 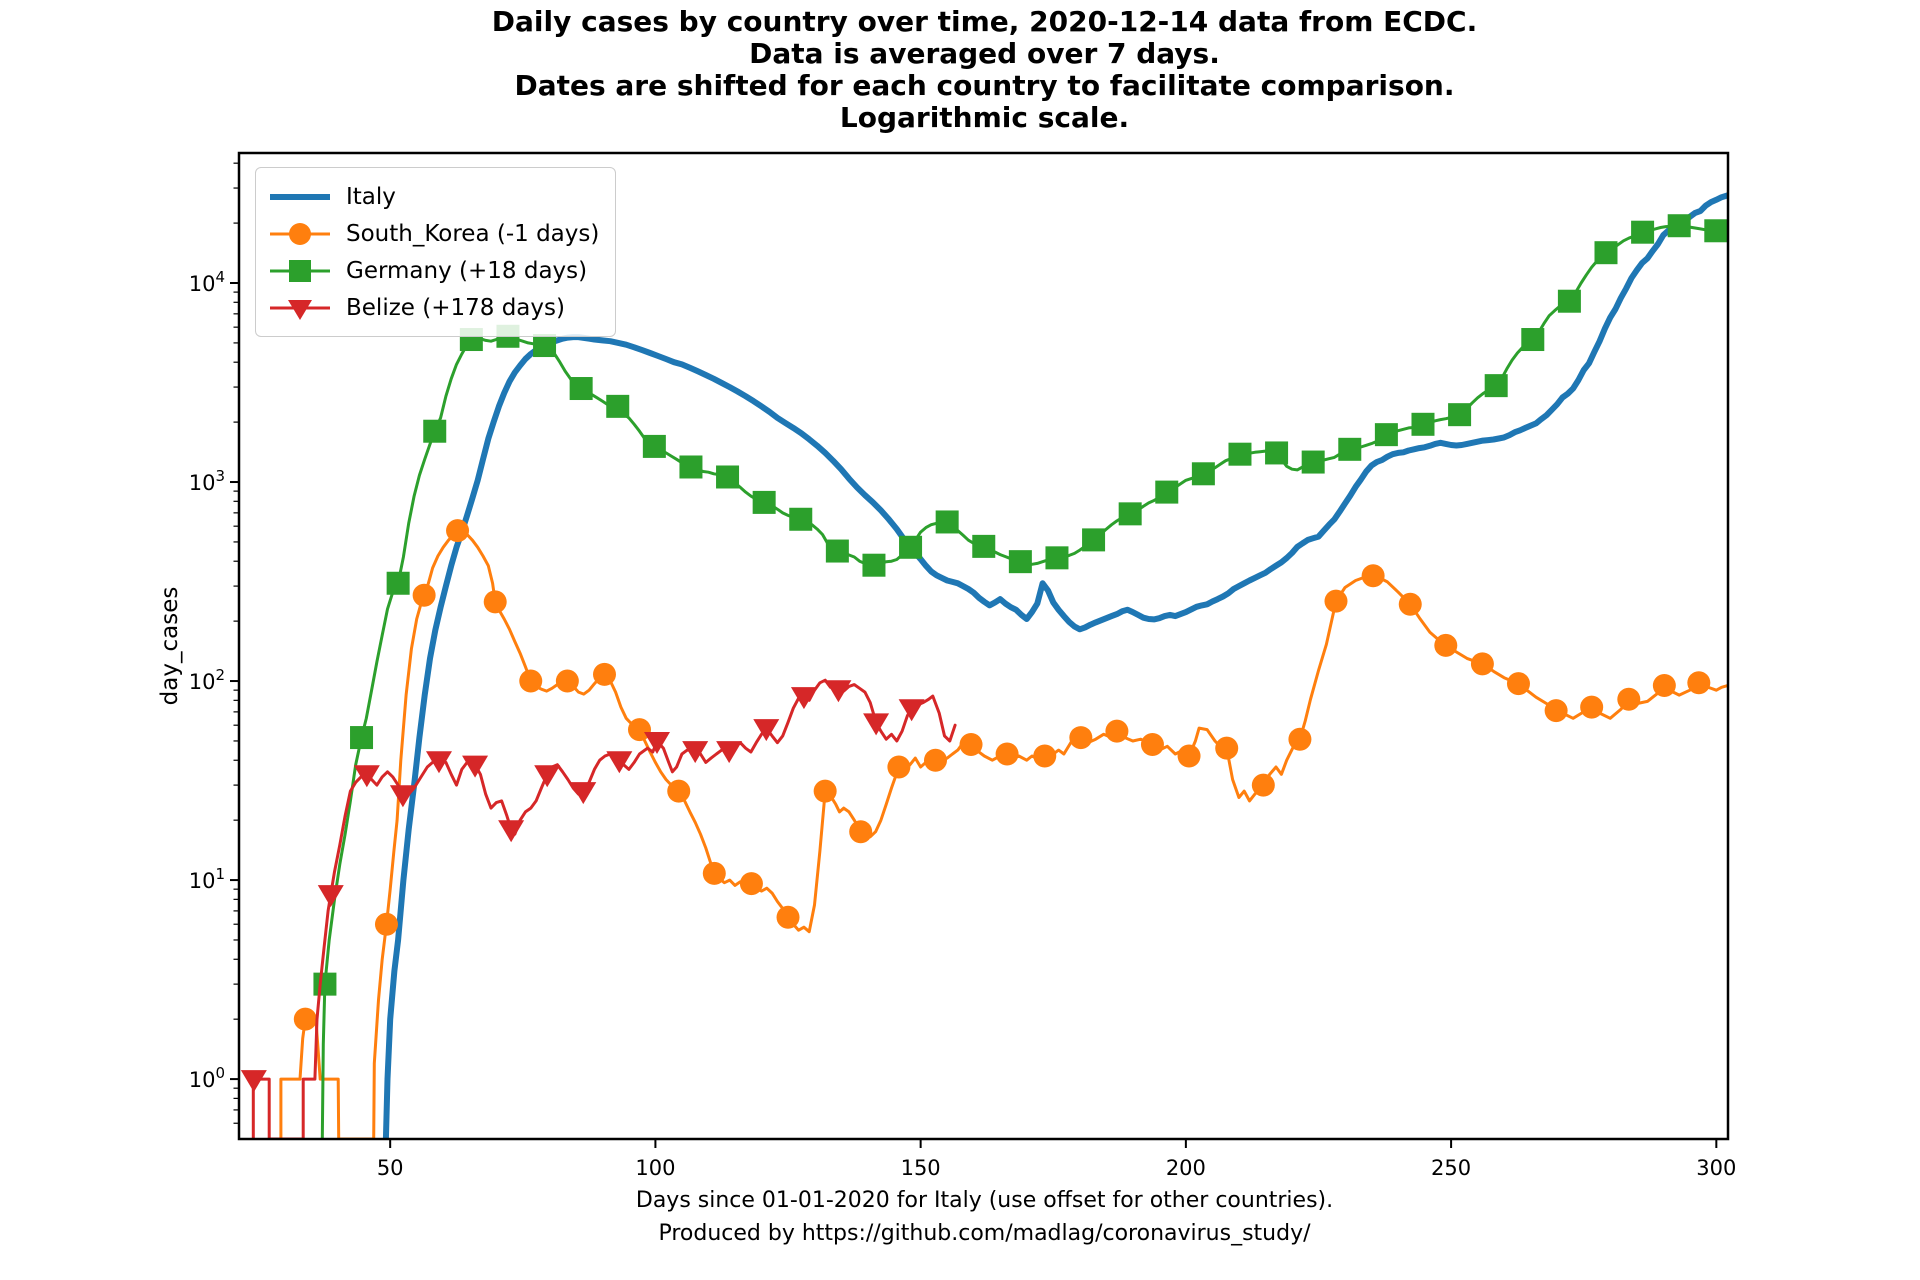 I want to click on svg-text: 104, so click(x=207, y=282).